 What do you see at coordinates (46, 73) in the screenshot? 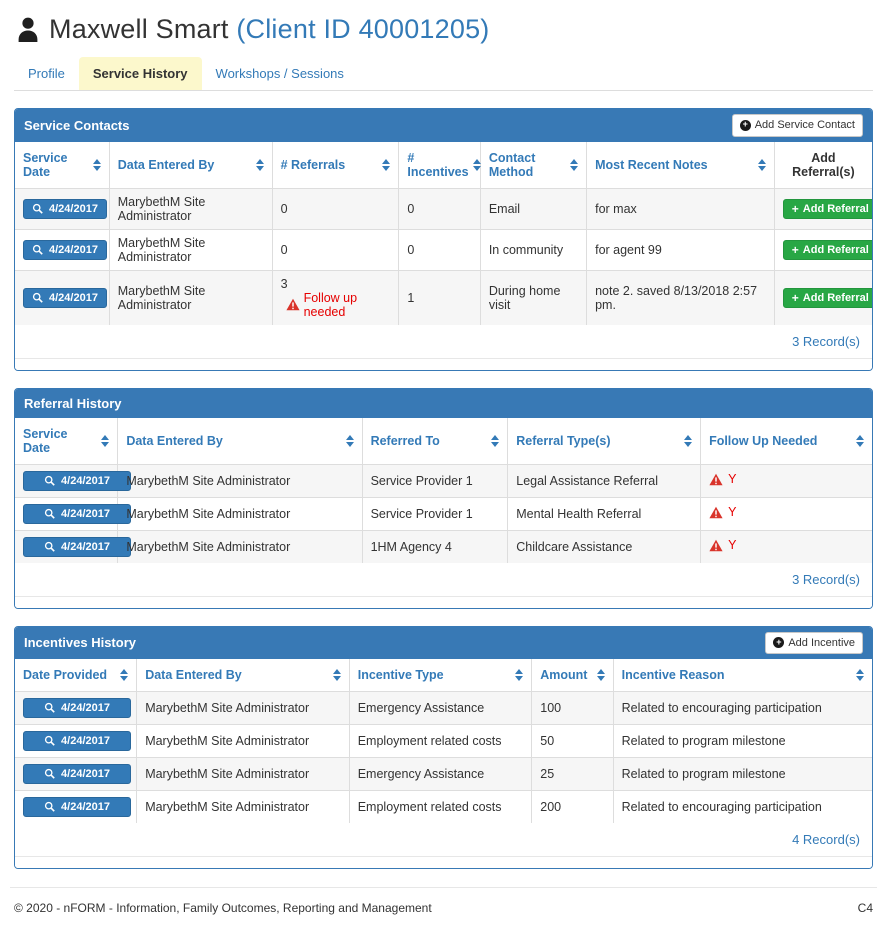
I see `tab-profile: Profile` at bounding box center [46, 73].